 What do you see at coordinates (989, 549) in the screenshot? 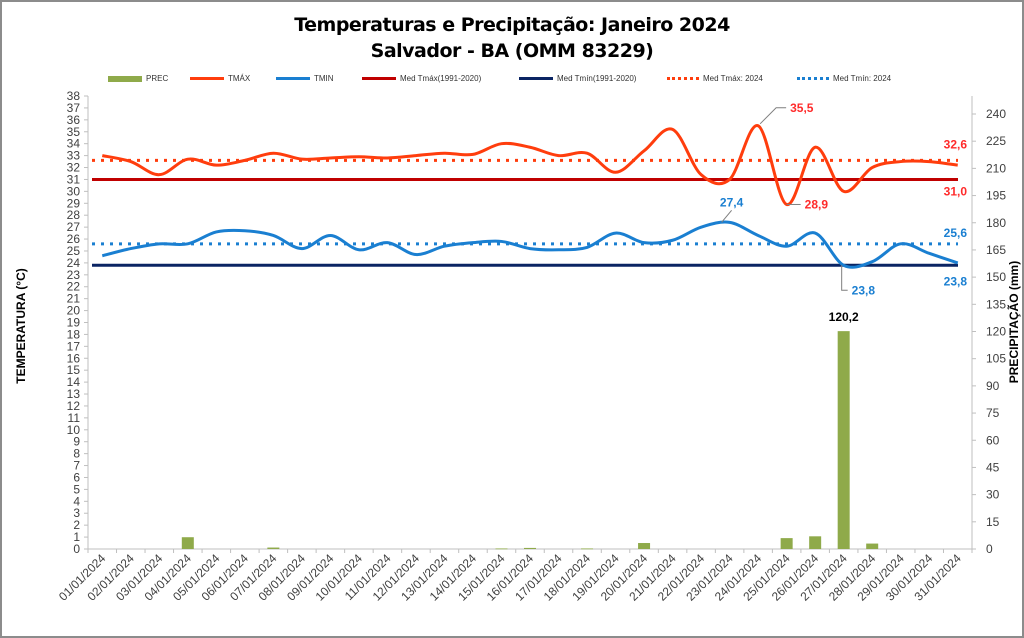
I see `y-tick-label-right: 0` at bounding box center [989, 549].